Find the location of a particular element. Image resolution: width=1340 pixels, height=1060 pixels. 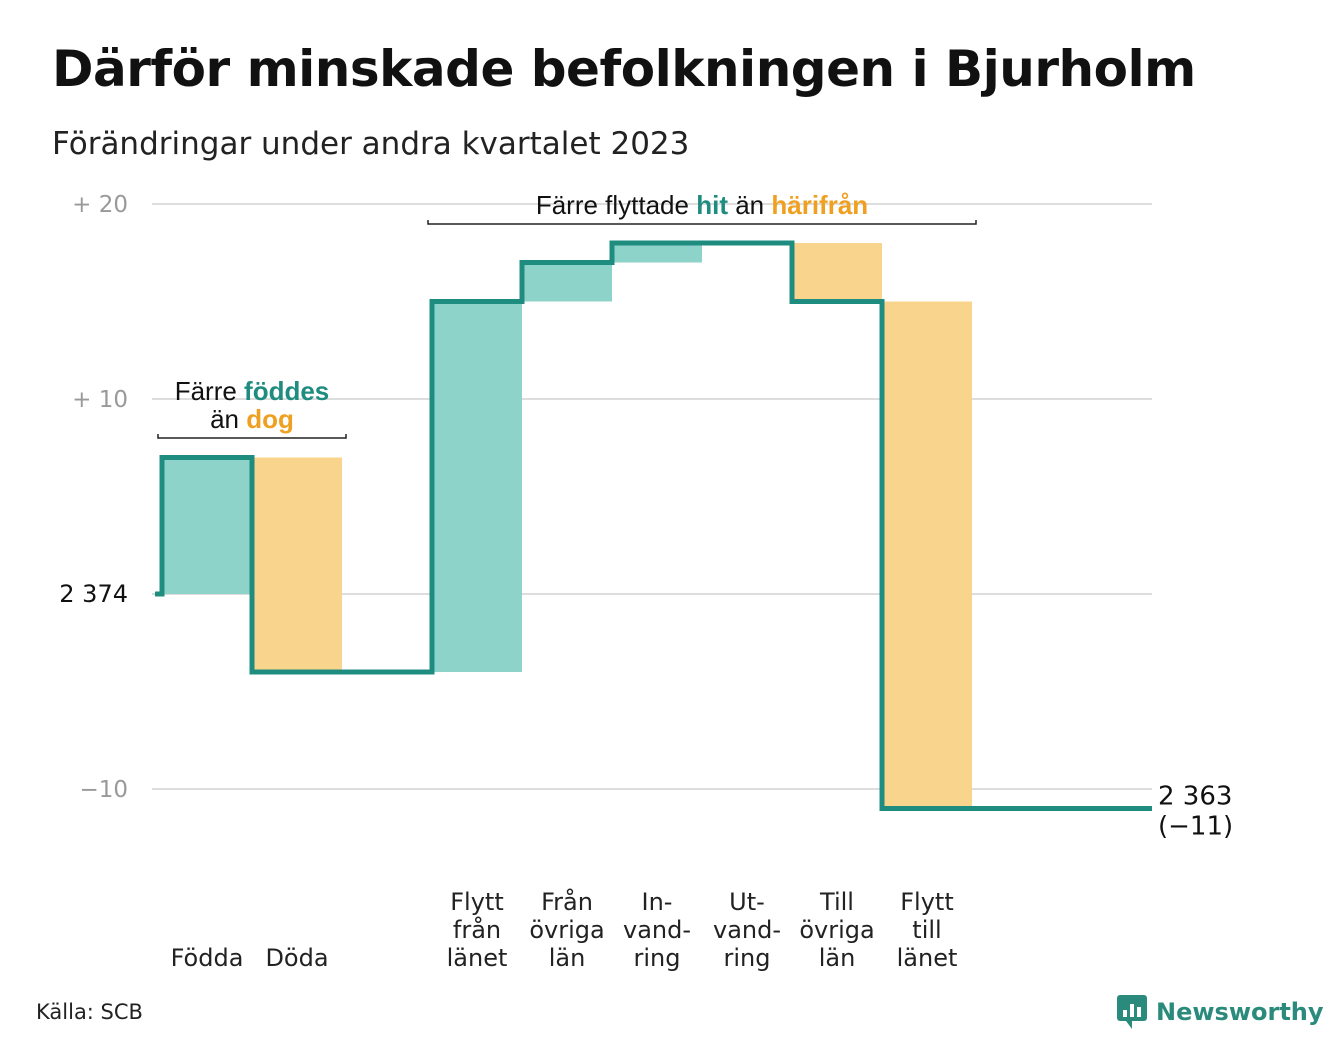

bar-döda is located at coordinates (297, 564).